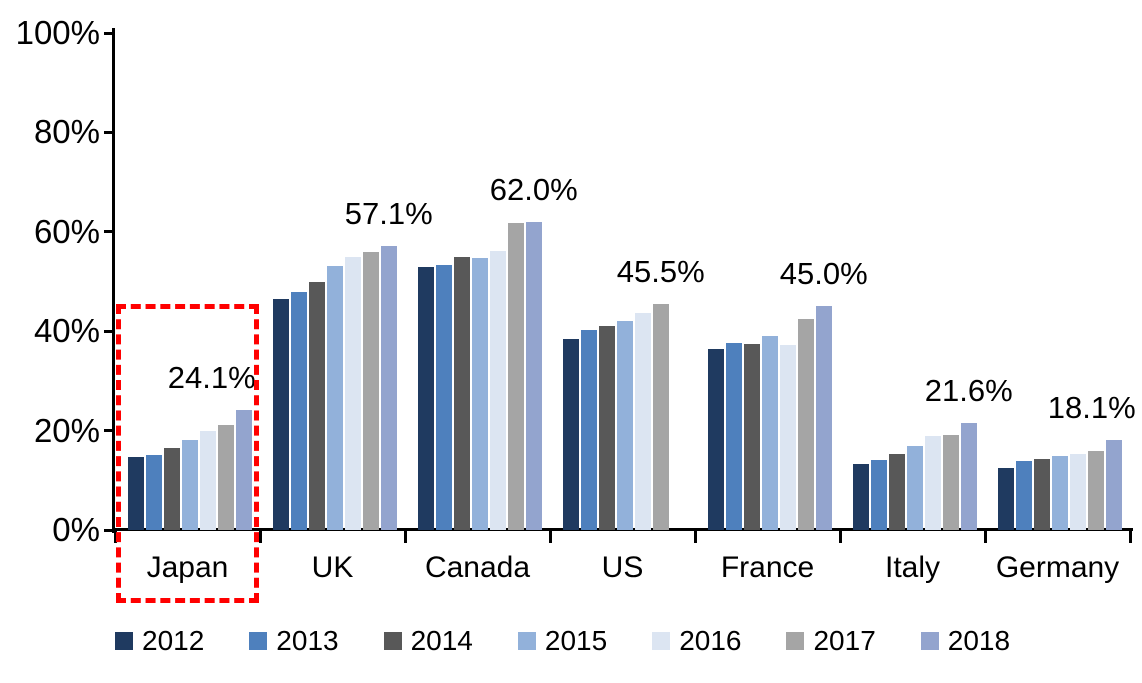 This screenshot has width=1142, height=683. Describe the element at coordinates (844, 640) in the screenshot. I see `legend-label: 2017` at that location.